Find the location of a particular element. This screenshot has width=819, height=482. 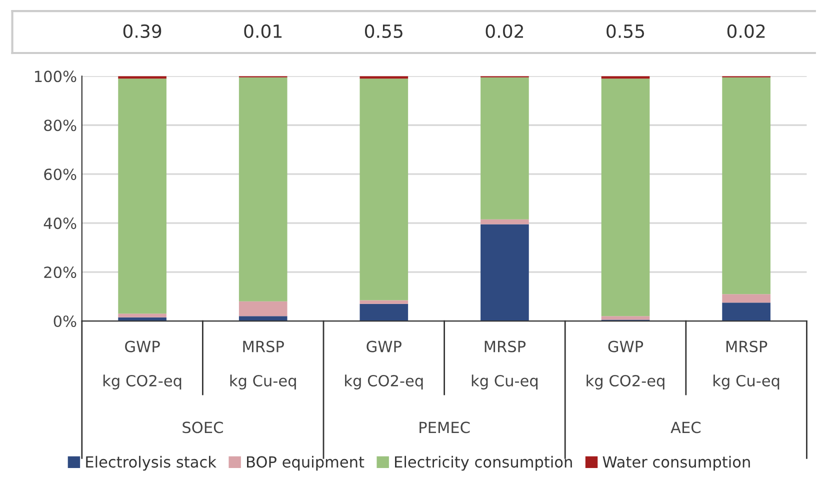

y-tick-label: 80% is located at coordinates (60, 126).